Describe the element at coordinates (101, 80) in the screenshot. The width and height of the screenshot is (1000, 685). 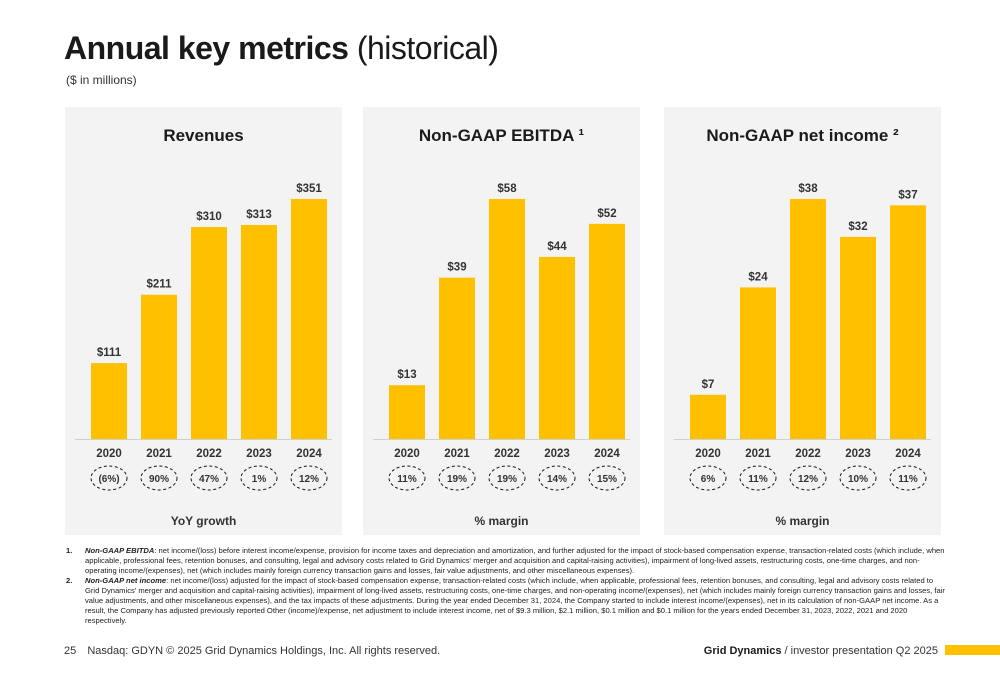
I see `page-subtitle: ($ in millions)` at that location.